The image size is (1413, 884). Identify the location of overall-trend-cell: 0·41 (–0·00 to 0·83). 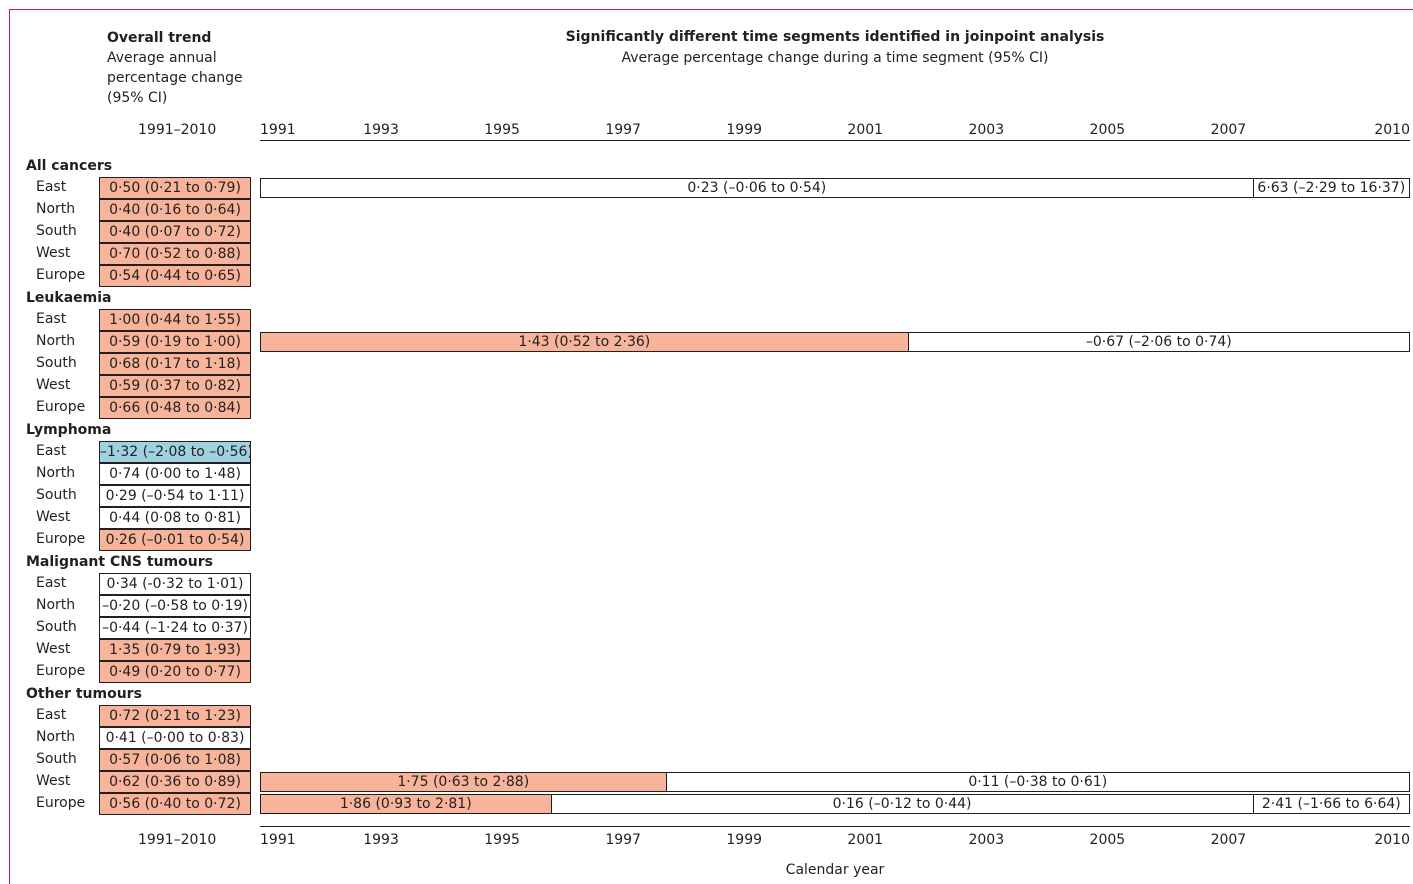
(175, 738).